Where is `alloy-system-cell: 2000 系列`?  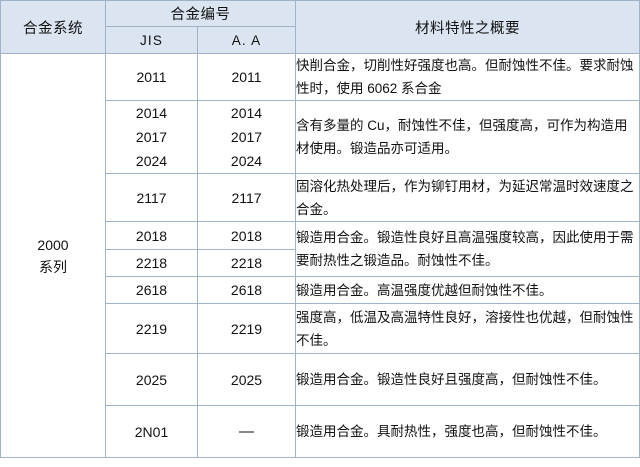 alloy-system-cell: 2000 系列 is located at coordinates (53, 255).